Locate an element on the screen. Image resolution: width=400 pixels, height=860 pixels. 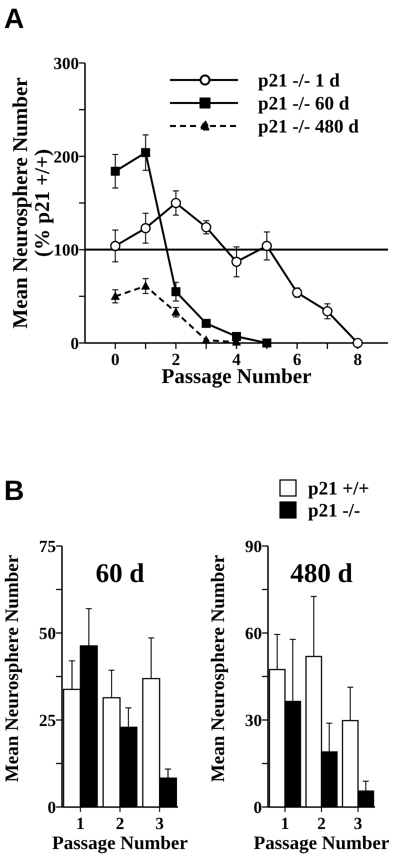
y-axis-title: Mean Neurosphere Number (% p21 +/+) is located at coordinates (31, 203).